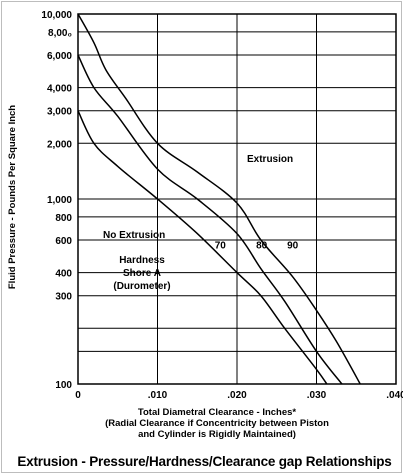 This screenshot has width=405, height=476. I want to click on series-labels: 70 80 90, so click(257, 246).